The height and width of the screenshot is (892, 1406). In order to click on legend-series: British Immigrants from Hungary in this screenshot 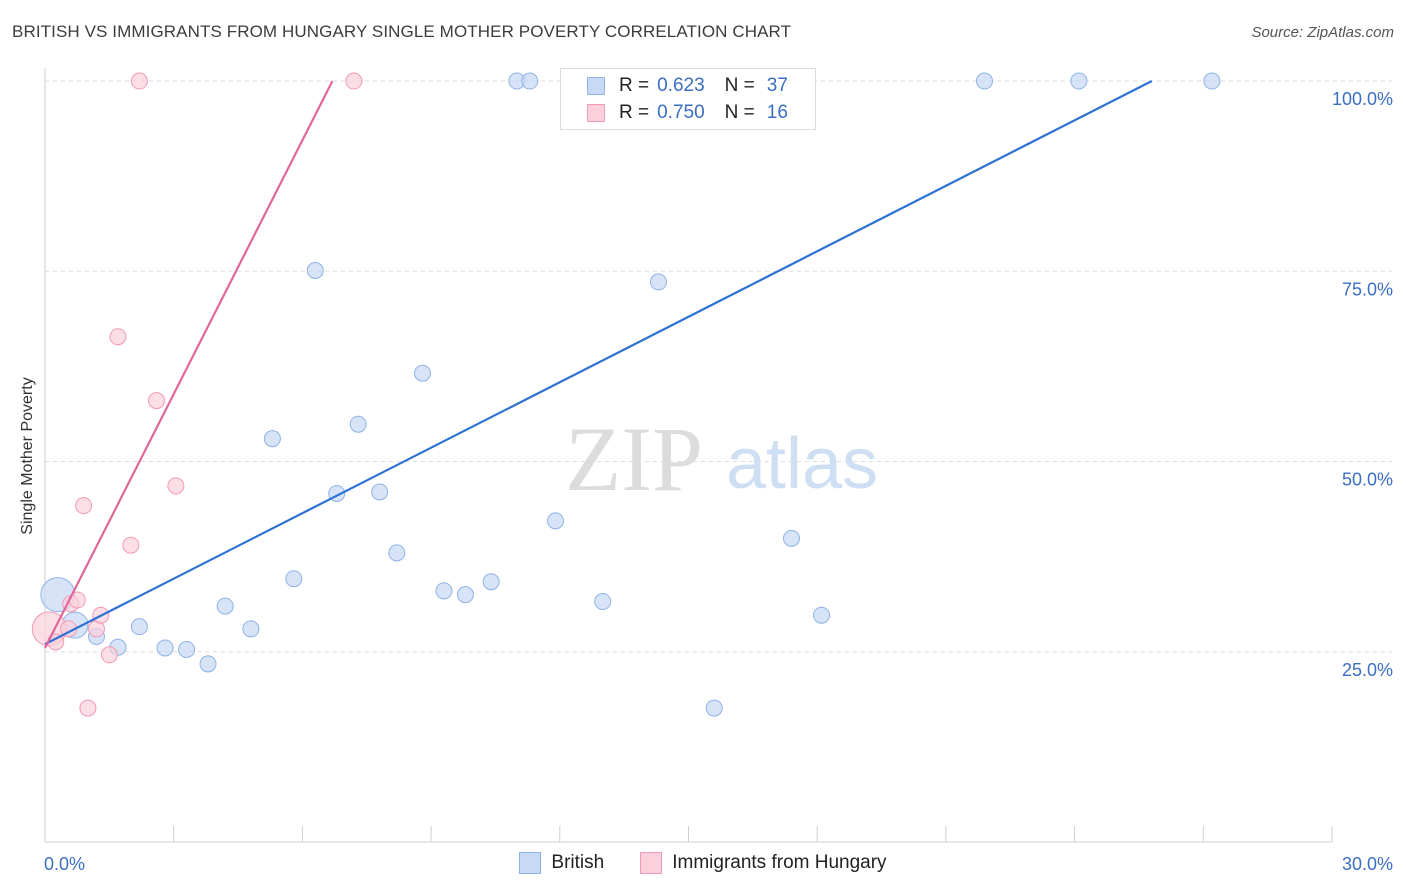, I will do `click(703, 863)`.